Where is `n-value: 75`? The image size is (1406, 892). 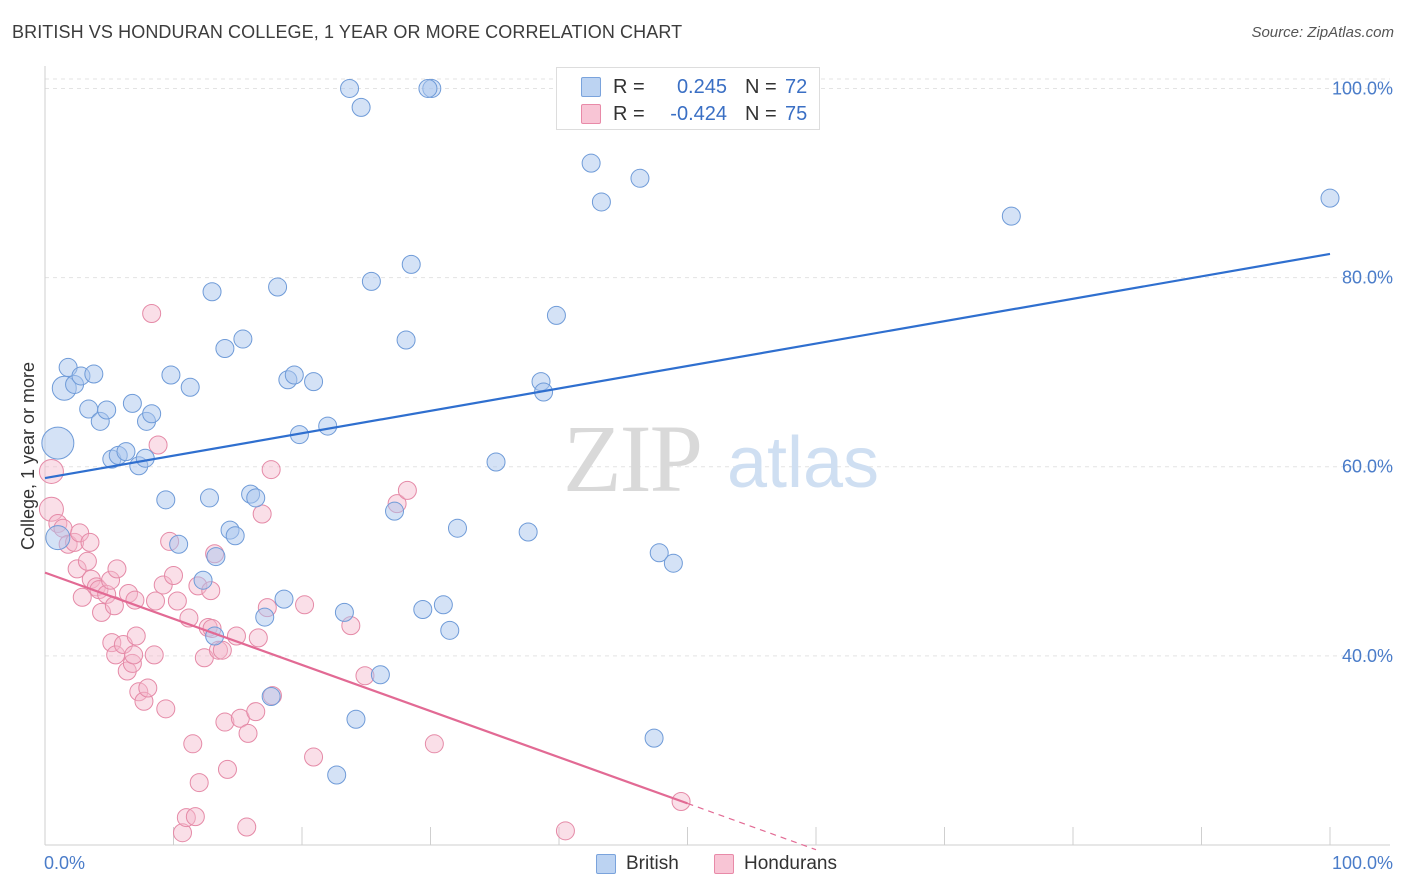
n-value: 75 is located at coordinates (796, 113).